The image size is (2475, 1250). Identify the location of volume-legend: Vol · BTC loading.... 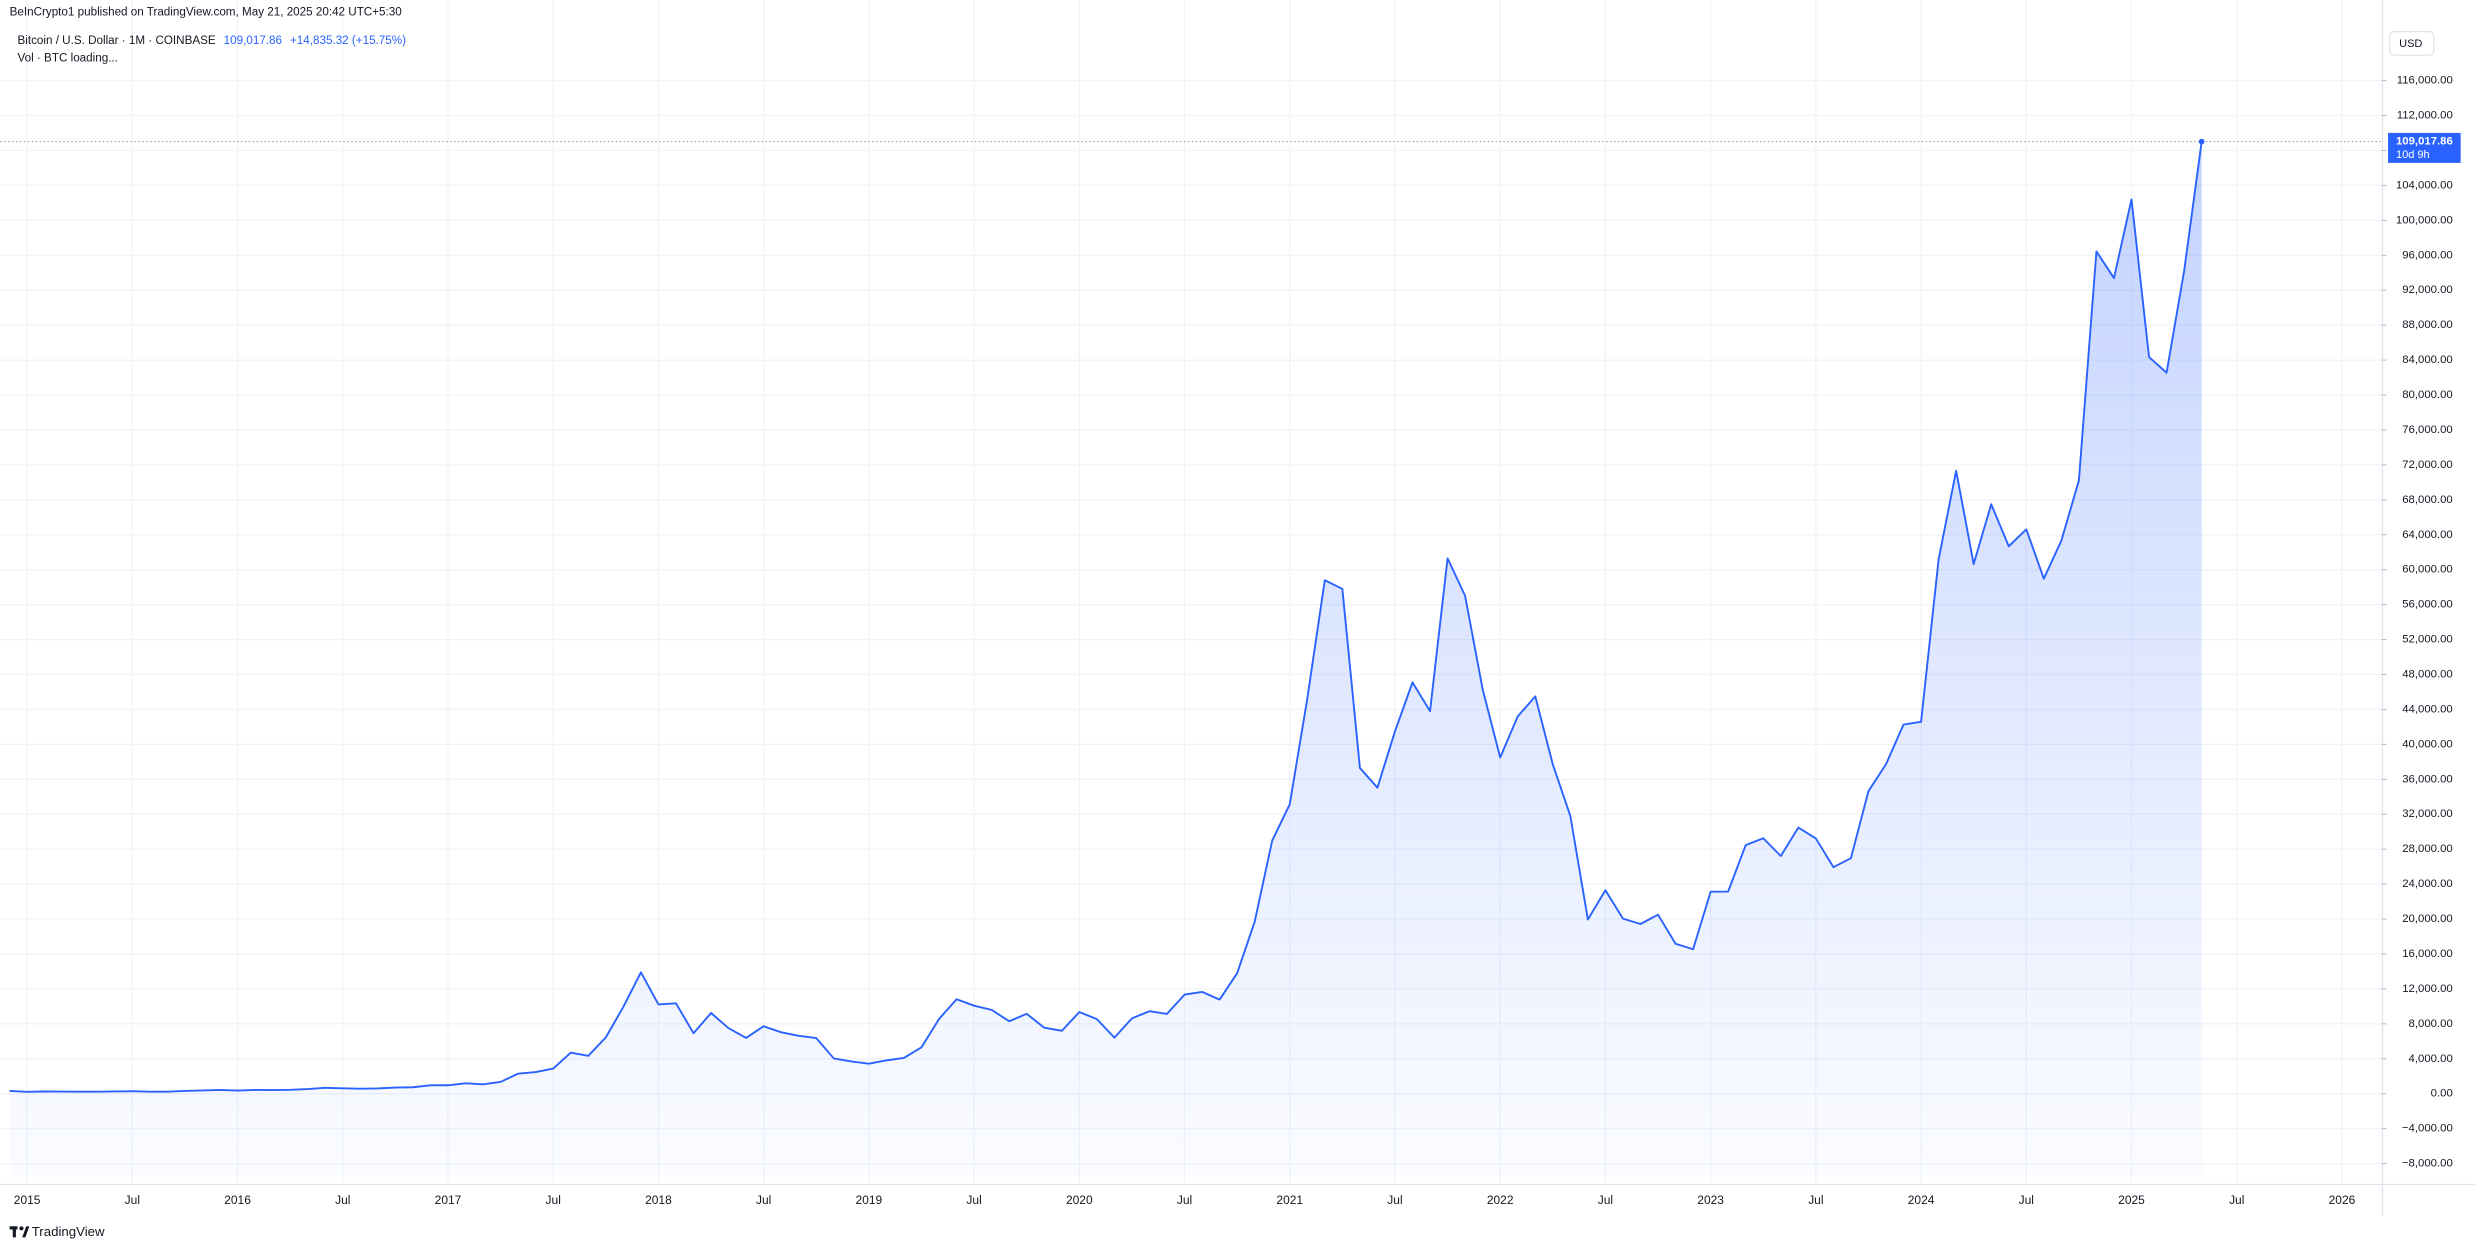
(67, 57).